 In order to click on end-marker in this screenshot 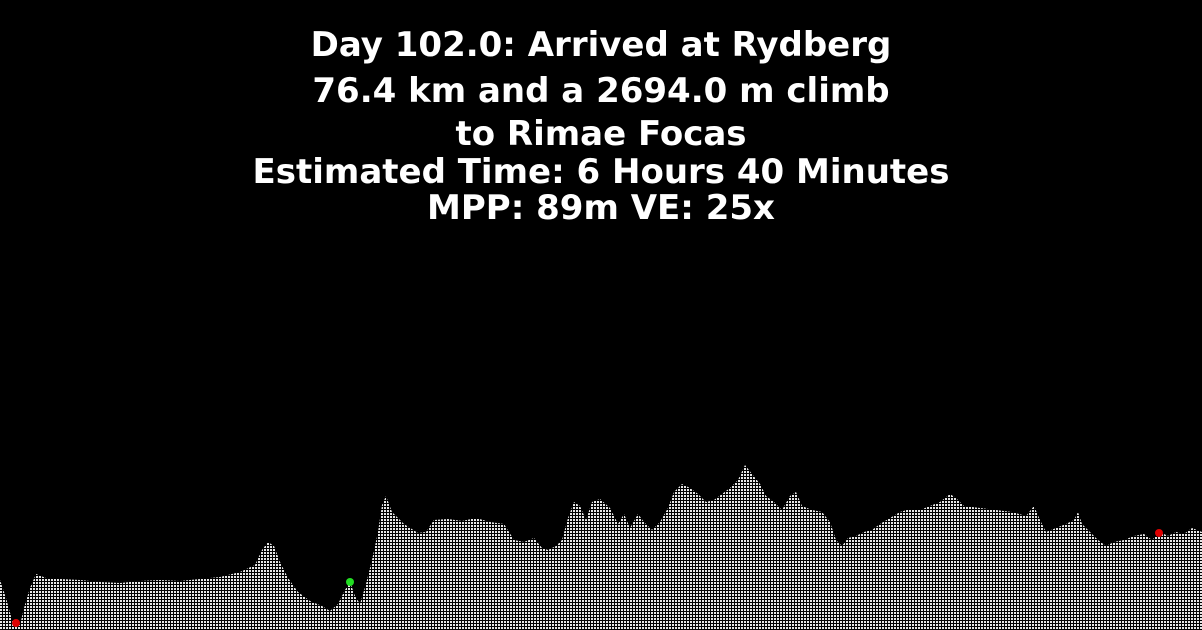, I will do `click(1159, 533)`.